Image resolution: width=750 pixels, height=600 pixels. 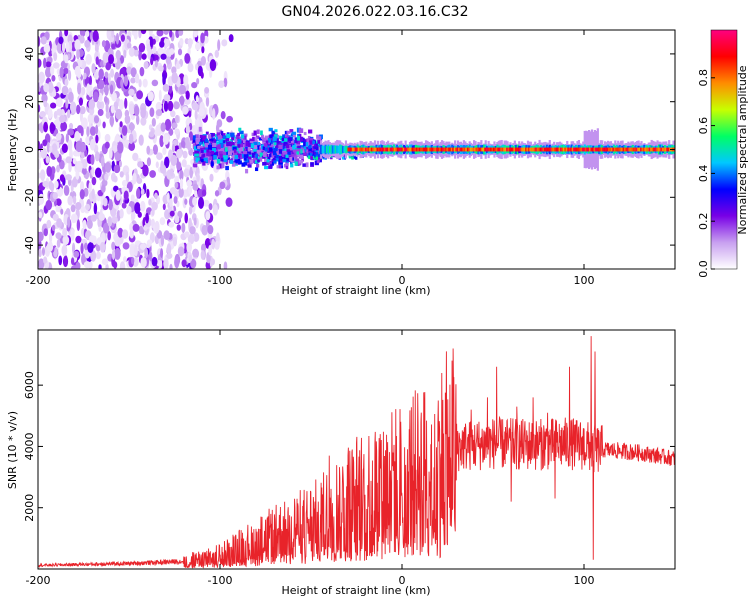 What do you see at coordinates (29, 149) in the screenshot?
I see `spectrogram-ytick-label: 0` at bounding box center [29, 149].